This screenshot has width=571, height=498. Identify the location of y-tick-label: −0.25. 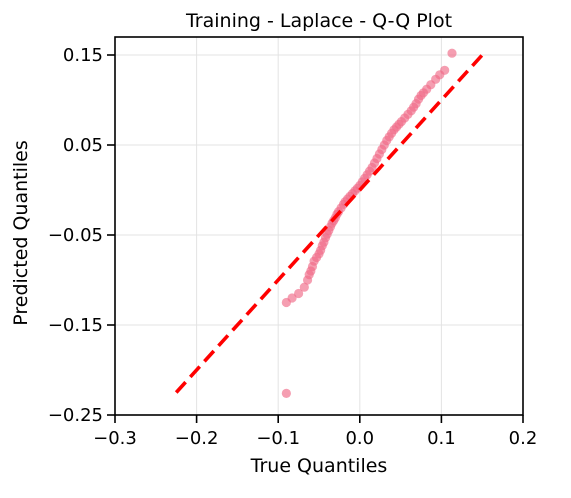
(75, 415).